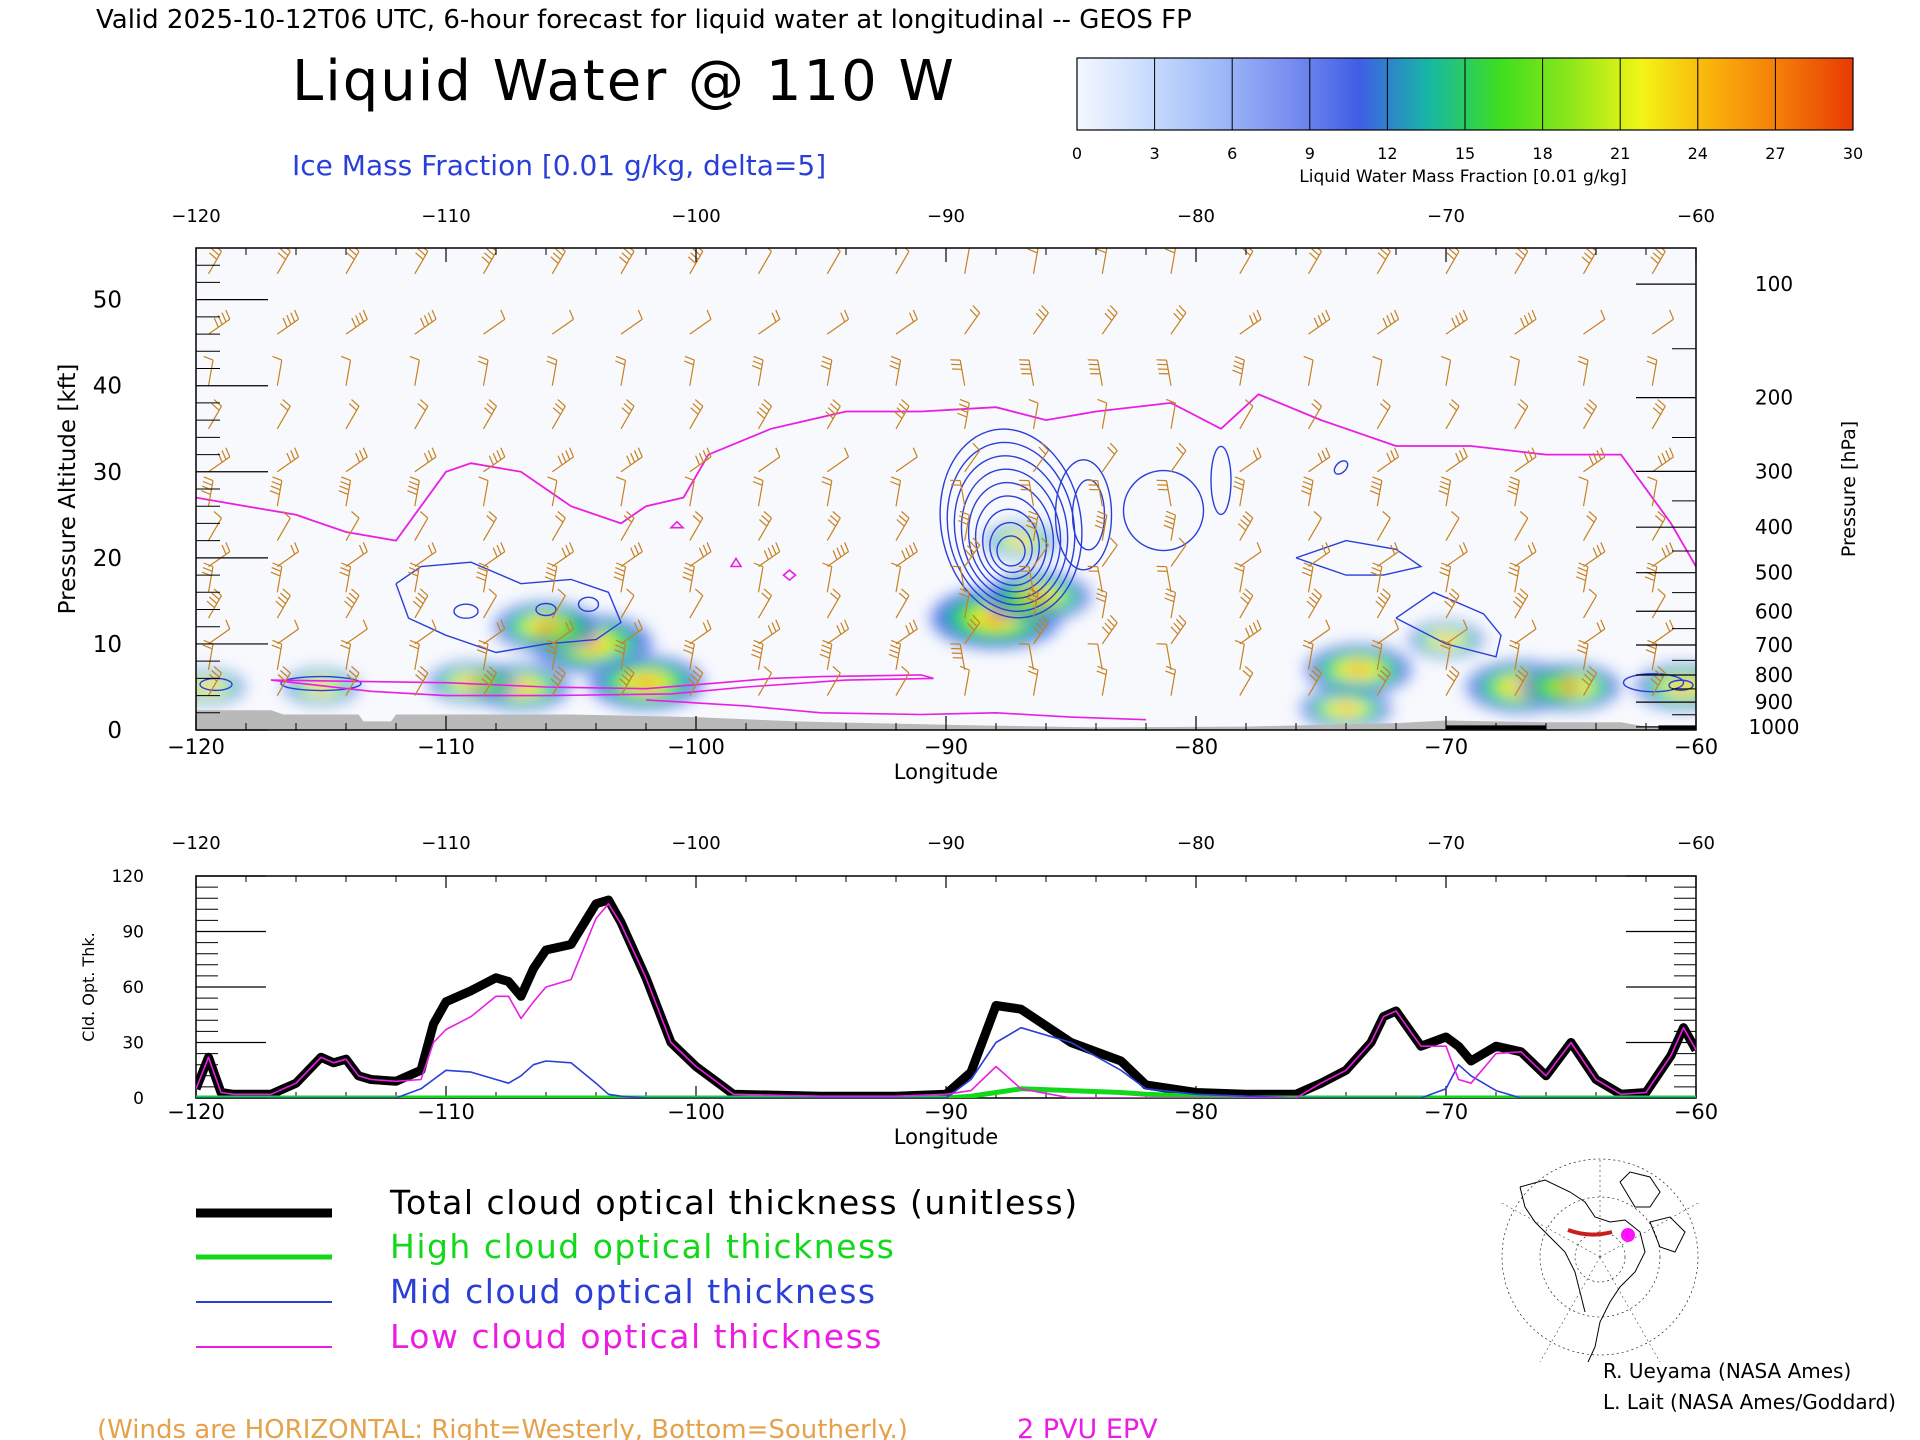 Image resolution: width=1920 pixels, height=1440 pixels. I want to click on credit-ueyama: R. Ueyama (NASA Ames), so click(1727, 1371).